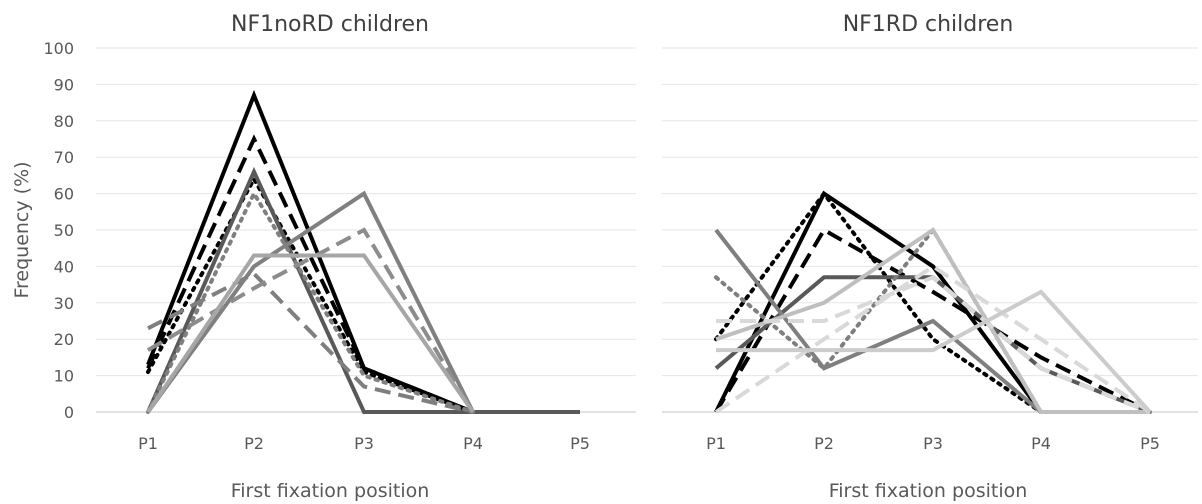 This screenshot has width=1202, height=504. What do you see at coordinates (58, 48) in the screenshot?
I see `y-tick-label: 100` at bounding box center [58, 48].